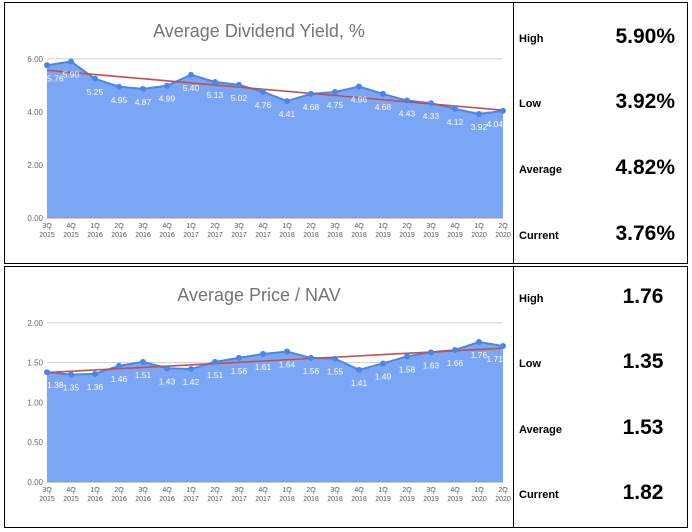 The height and width of the screenshot is (532, 692). Describe the element at coordinates (311, 495) in the screenshot. I see `x-tick-label: 2Q 2018` at that location.